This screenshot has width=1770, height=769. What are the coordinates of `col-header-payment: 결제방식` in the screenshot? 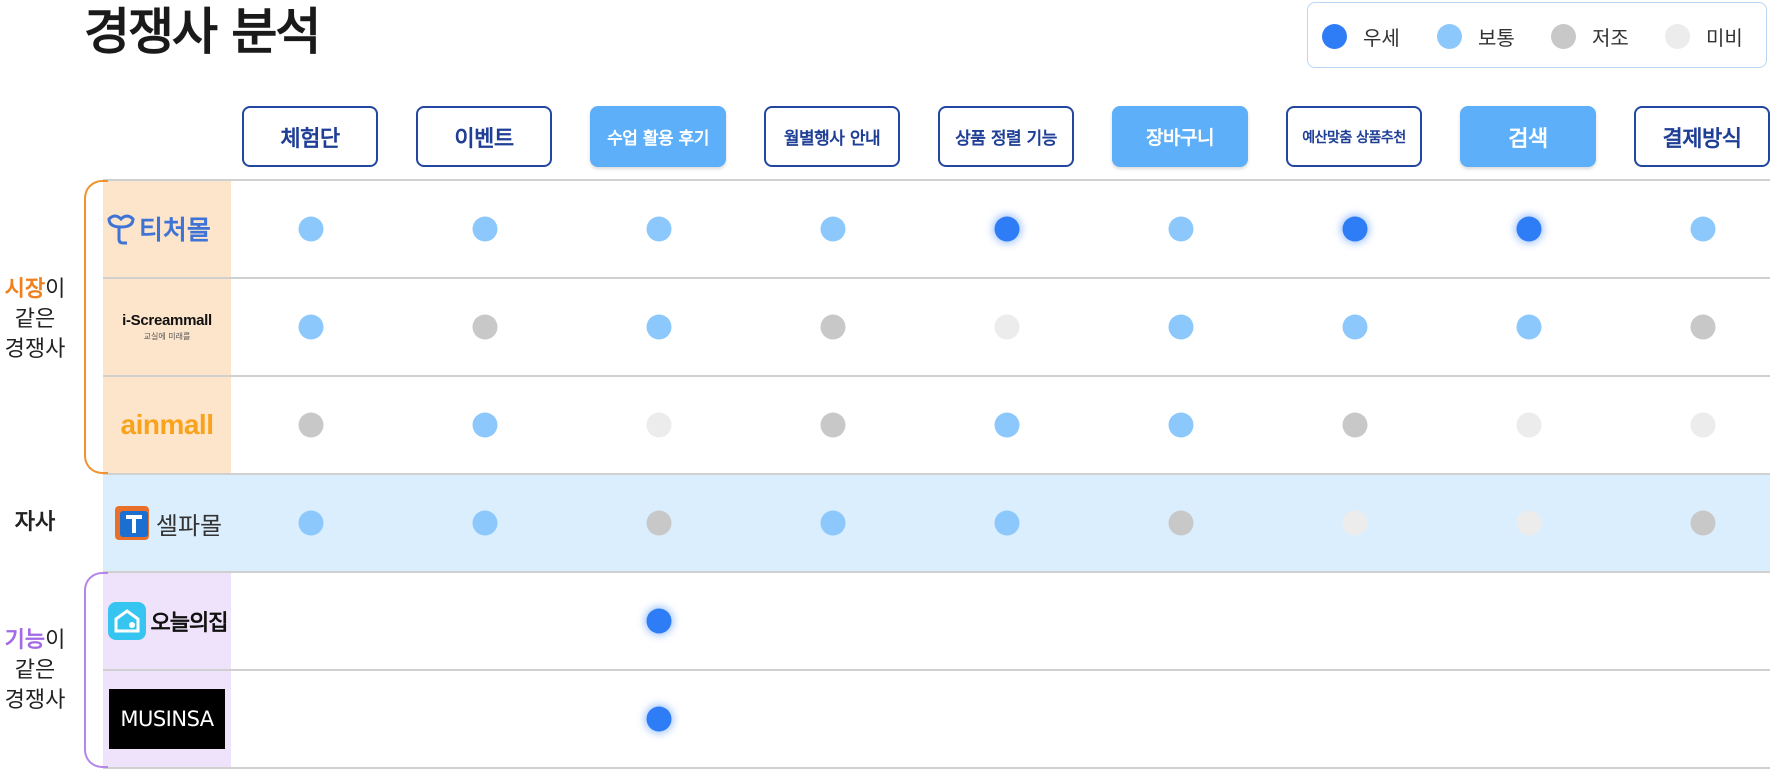 It's located at (1702, 136).